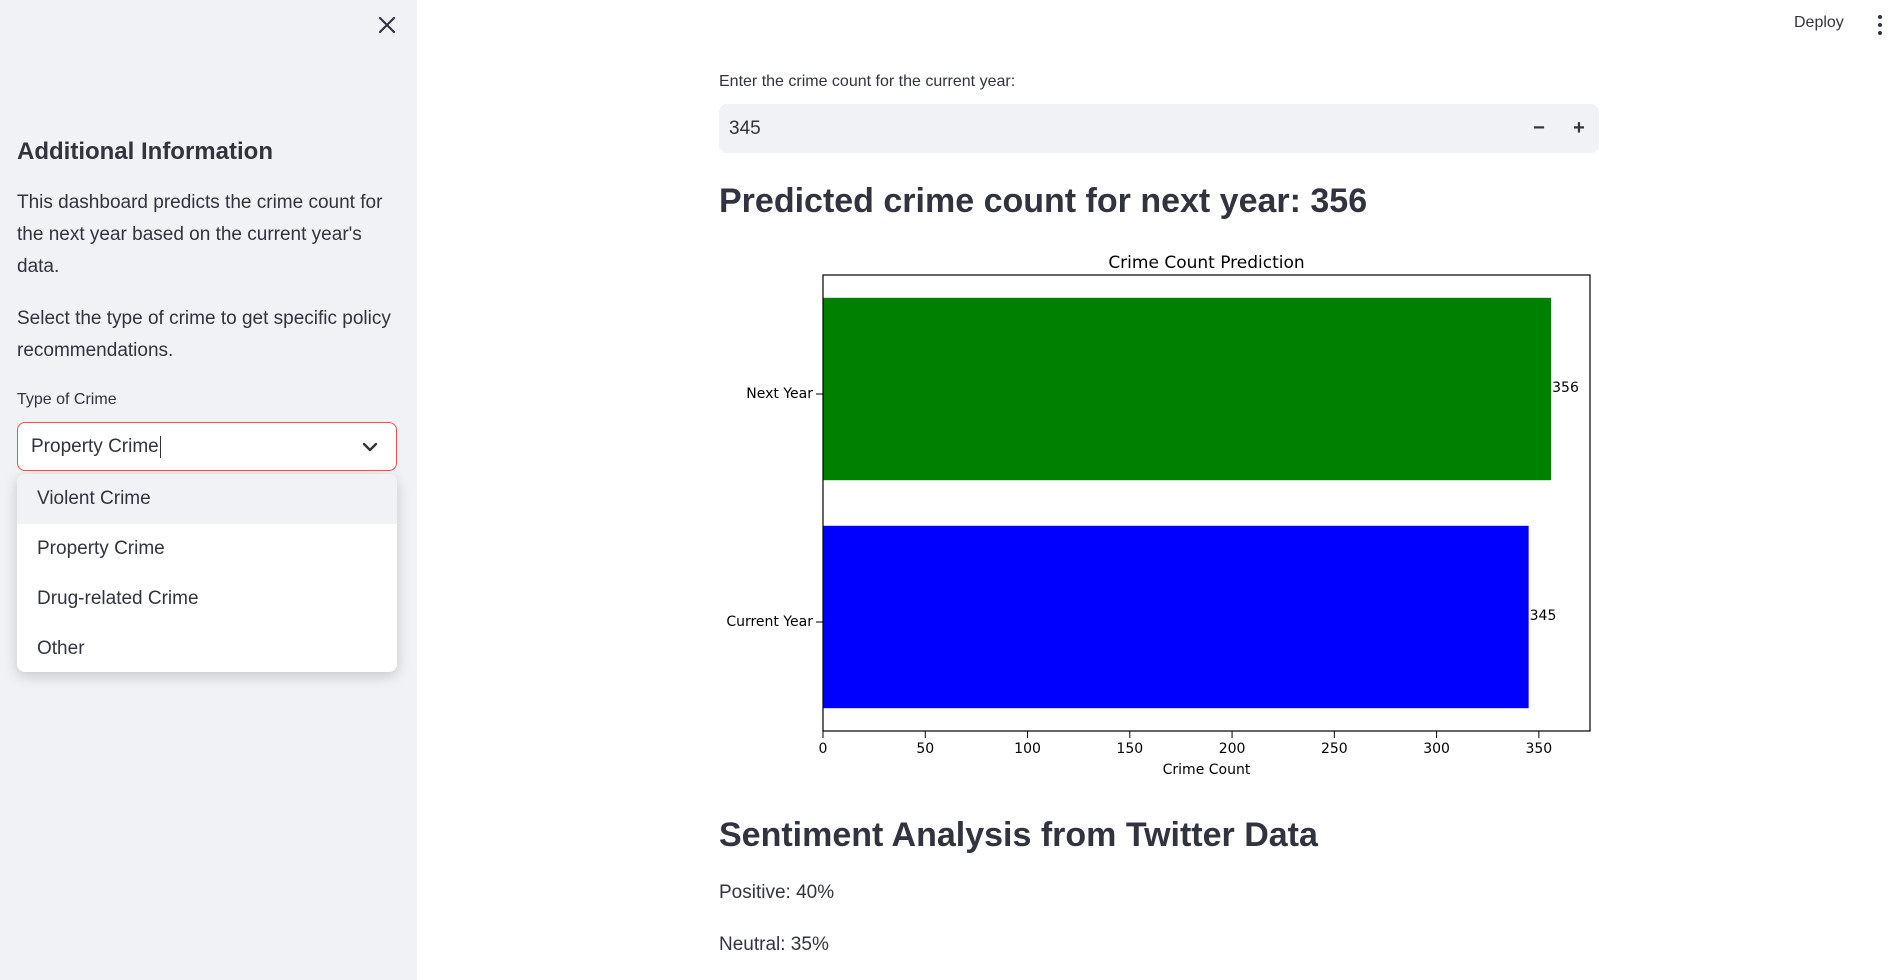 The image size is (1903, 980). I want to click on chart-x-tick-label: 250, so click(1334, 749).